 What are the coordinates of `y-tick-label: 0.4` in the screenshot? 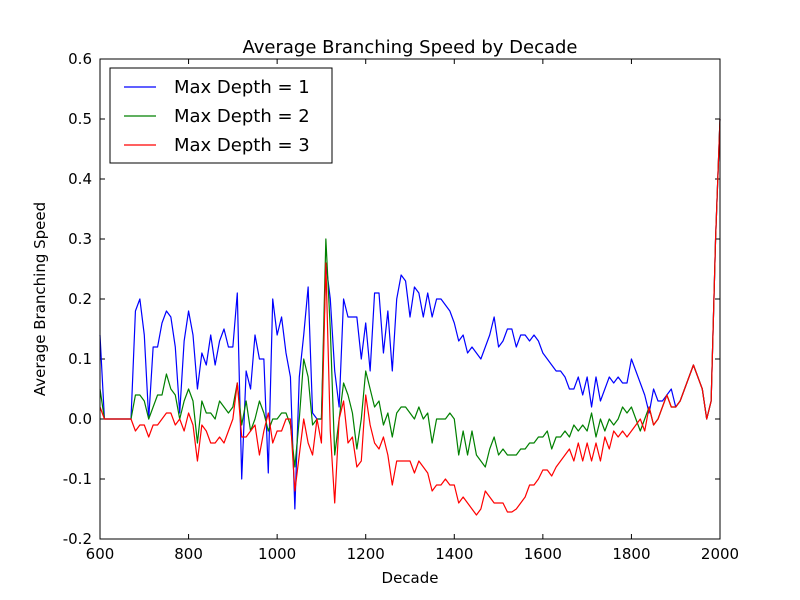 It's located at (80, 179).